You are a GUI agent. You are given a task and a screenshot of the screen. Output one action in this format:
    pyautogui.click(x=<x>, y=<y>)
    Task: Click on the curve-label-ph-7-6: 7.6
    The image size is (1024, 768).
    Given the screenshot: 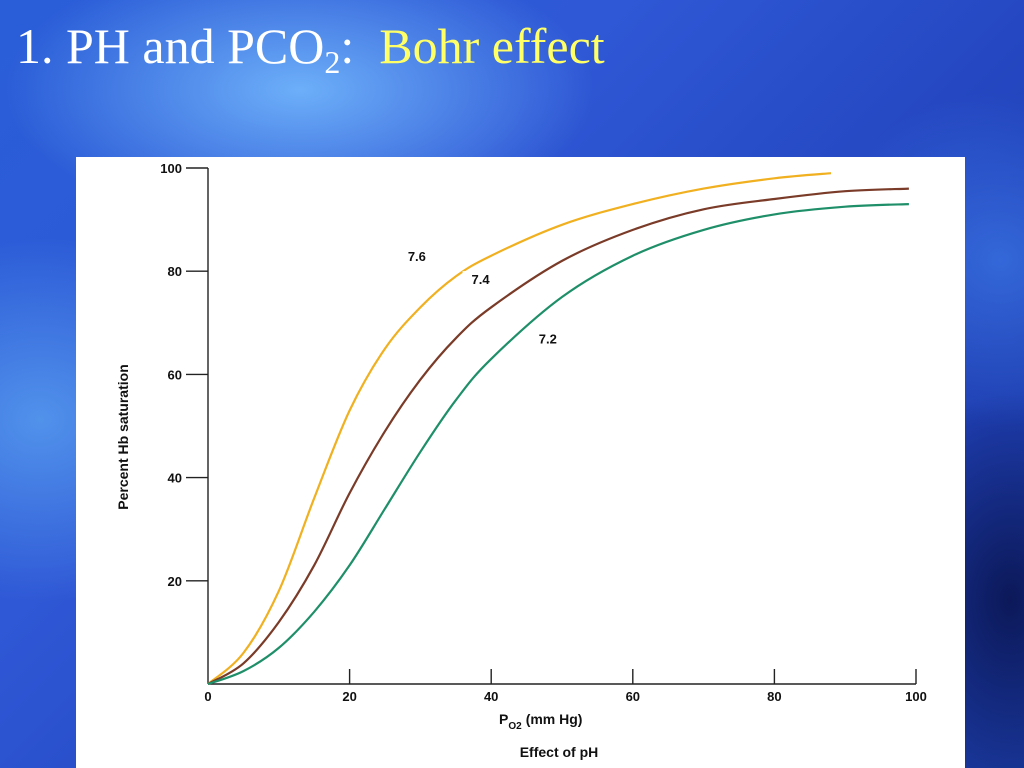 What is the action you would take?
    pyautogui.click(x=417, y=256)
    